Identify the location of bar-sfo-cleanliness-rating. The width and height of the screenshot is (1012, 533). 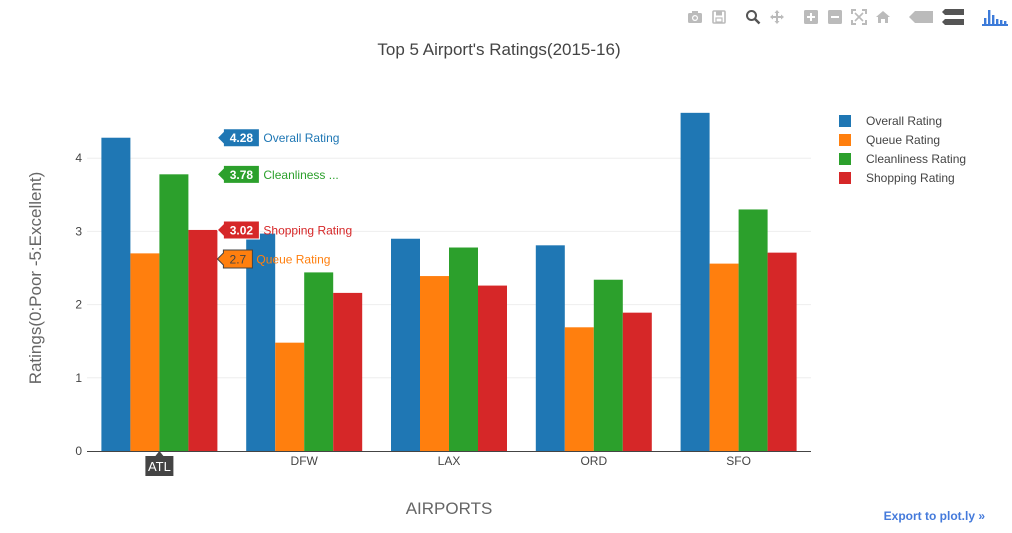
(753, 330).